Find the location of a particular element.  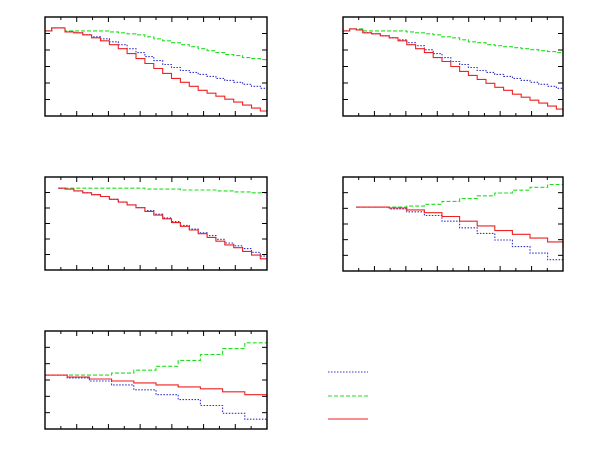

legend is located at coordinates (348, 395).